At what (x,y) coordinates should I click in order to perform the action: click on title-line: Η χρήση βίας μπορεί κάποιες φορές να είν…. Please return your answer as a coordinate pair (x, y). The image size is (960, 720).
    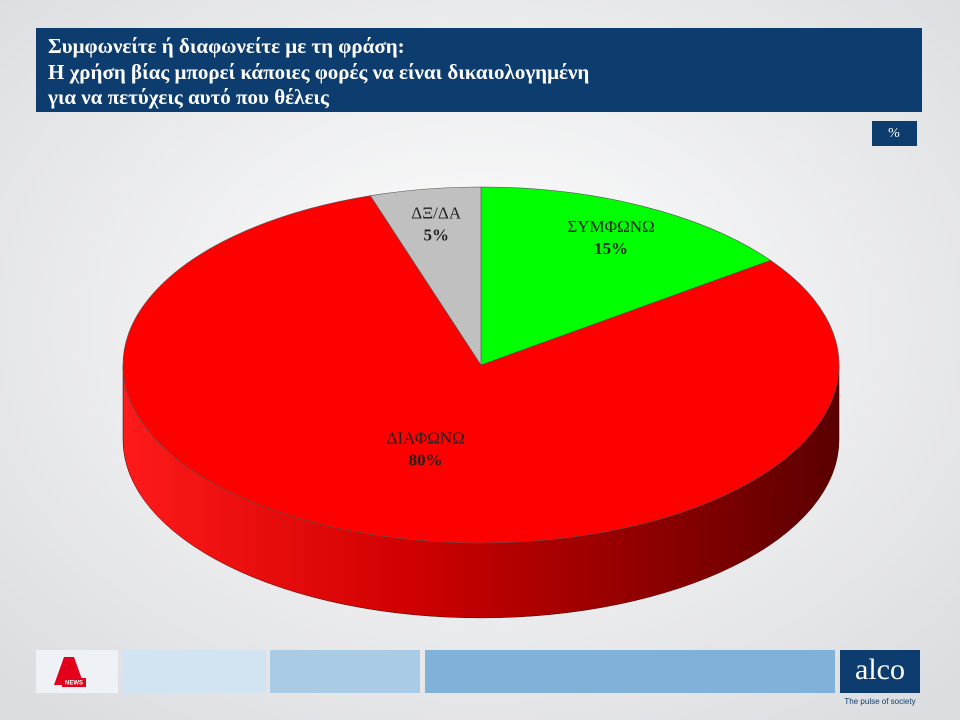
    Looking at the image, I should click on (318, 72).